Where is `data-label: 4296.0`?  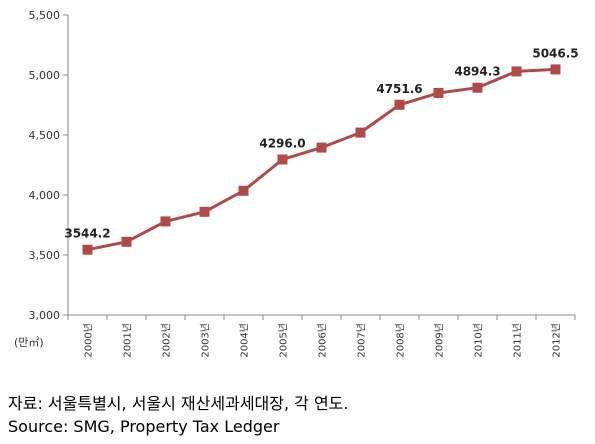 data-label: 4296.0 is located at coordinates (282, 143).